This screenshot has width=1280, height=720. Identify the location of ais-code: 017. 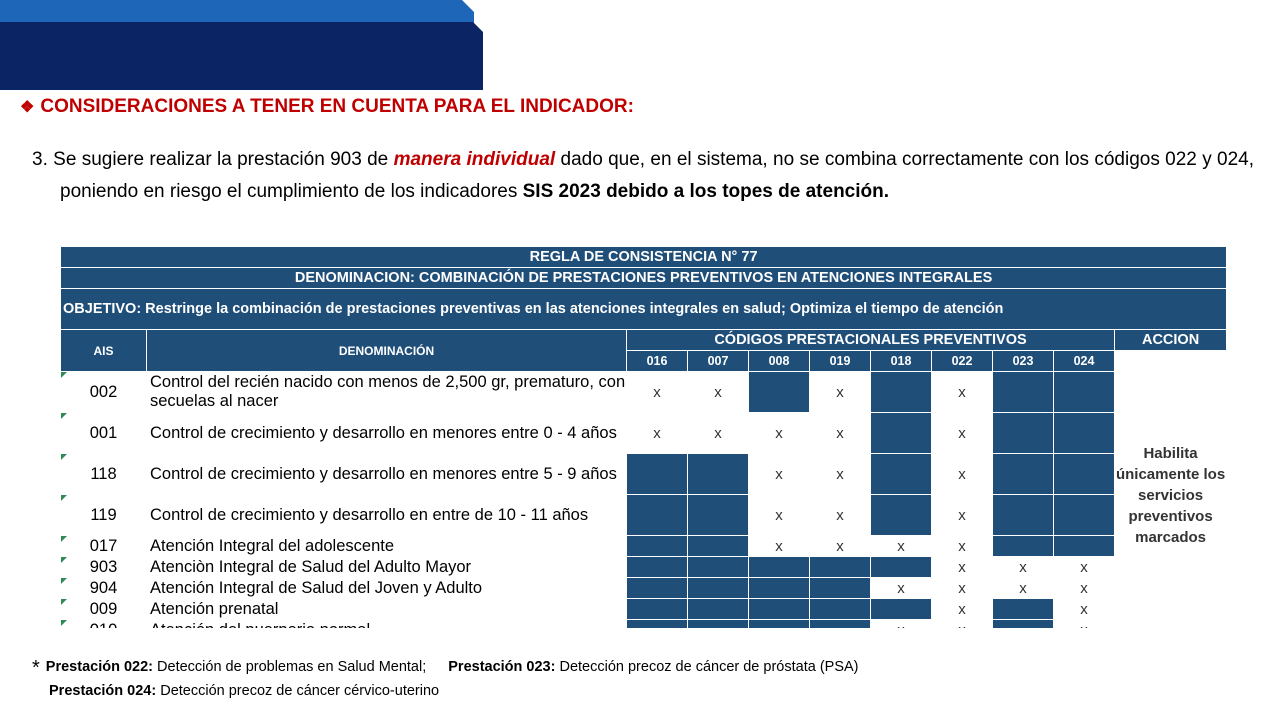
(103, 546).